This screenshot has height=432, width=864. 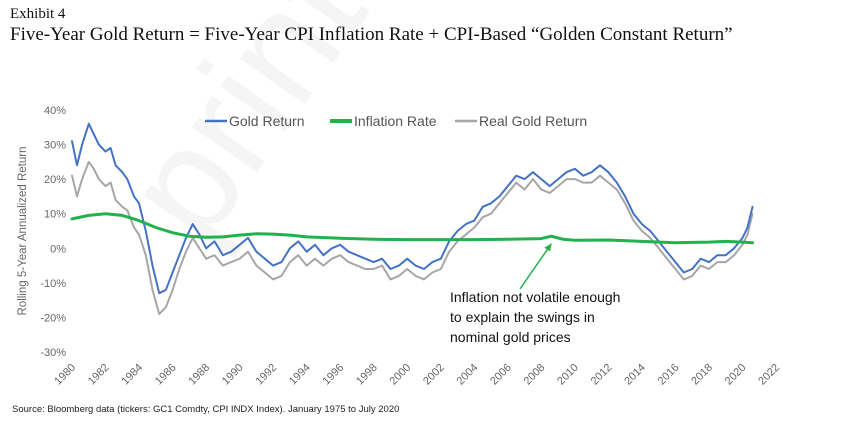 I want to click on x-tick-label: 1992, so click(x=266, y=375).